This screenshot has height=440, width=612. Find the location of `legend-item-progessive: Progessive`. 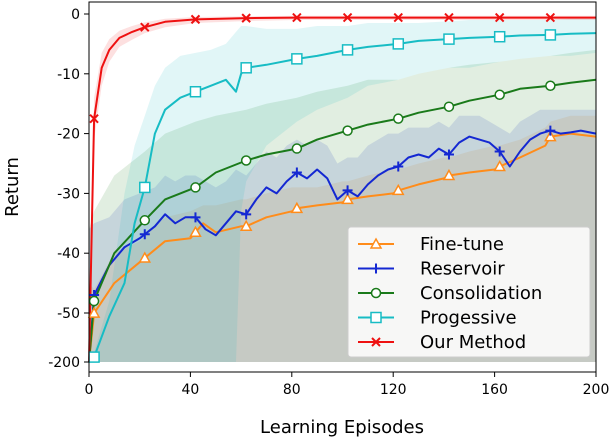

legend-item-progessive: Progessive is located at coordinates (437, 318).